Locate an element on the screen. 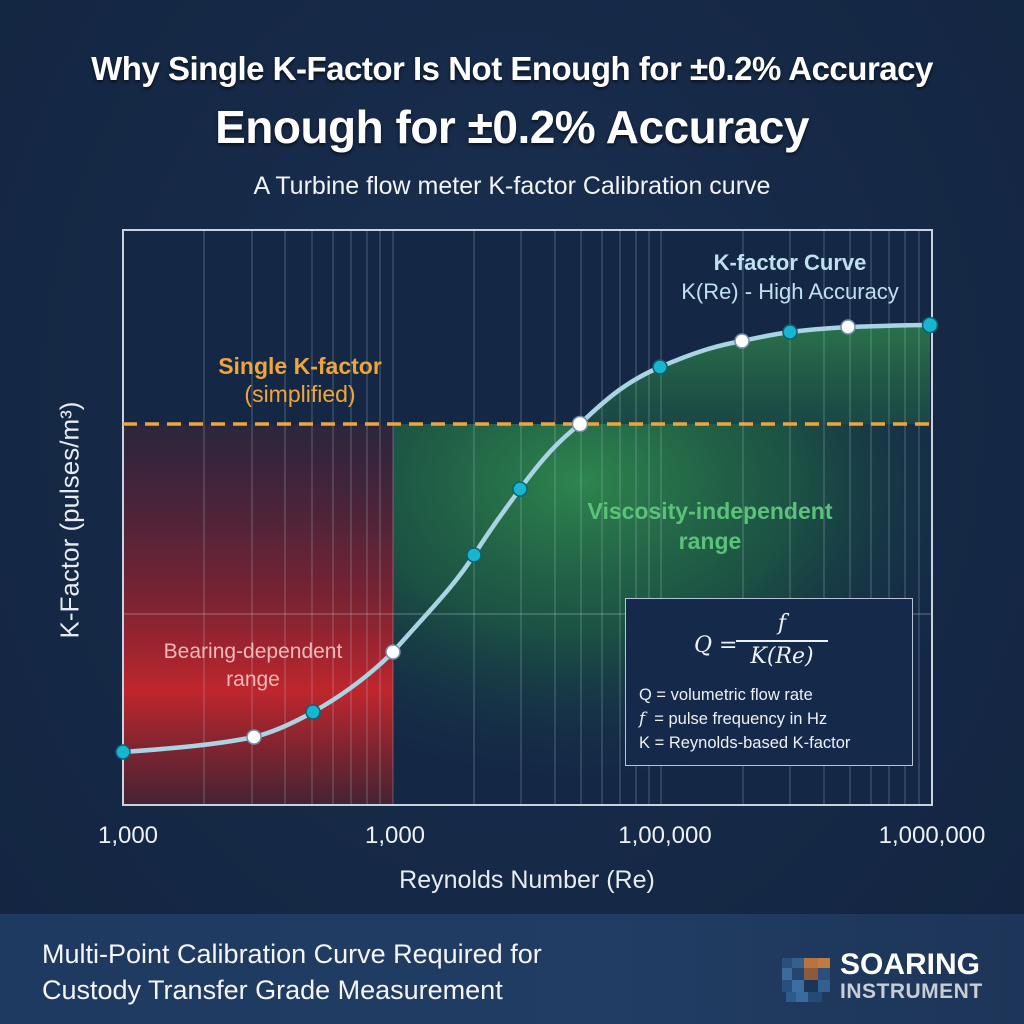  formula-fraction-bar is located at coordinates (782, 641).